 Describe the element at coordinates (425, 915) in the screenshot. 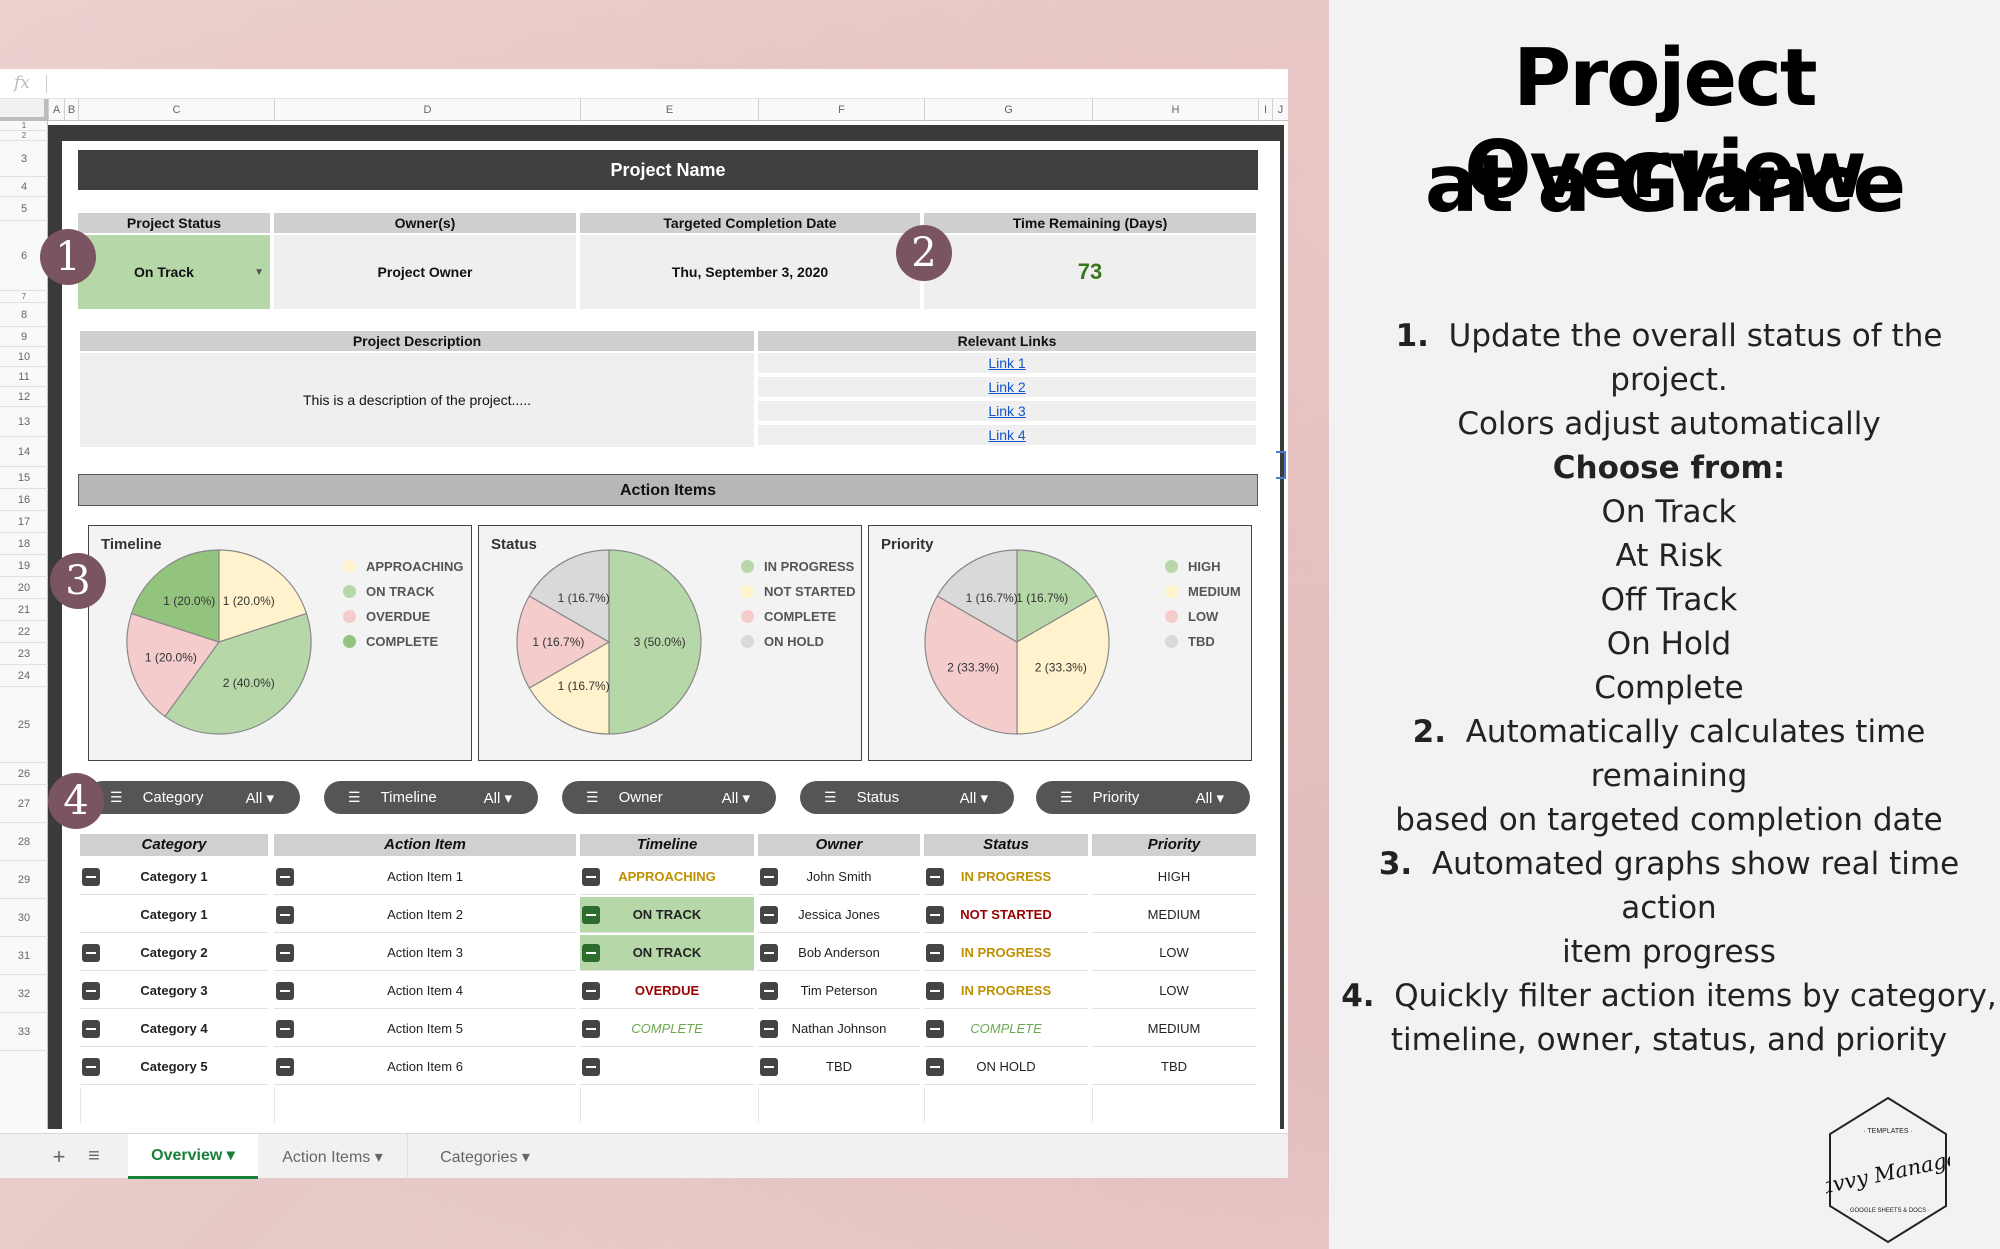

I see `table-cell-item: Action Item 2` at that location.